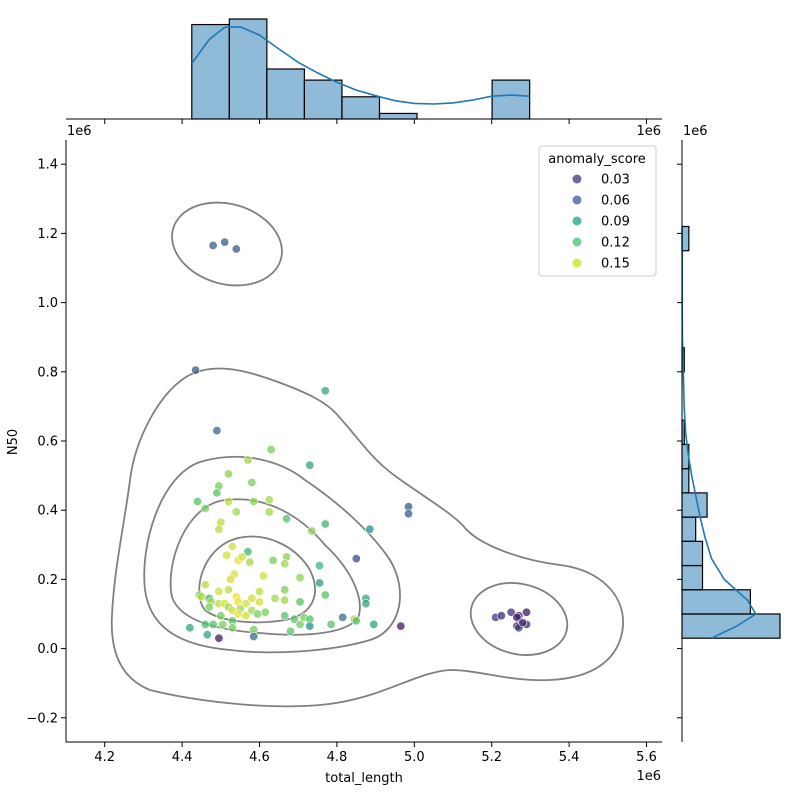 This screenshot has width=800, height=800. What do you see at coordinates (42, 718) in the screenshot?
I see `y-tick-label: −0.2` at bounding box center [42, 718].